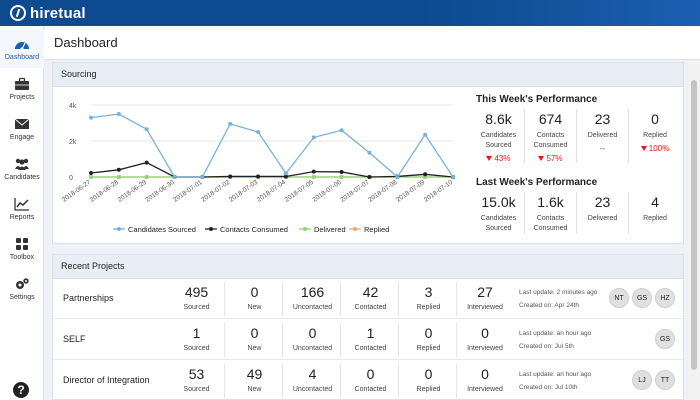 The width and height of the screenshot is (700, 400). I want to click on metric-sourced: 1 Sourced, so click(197, 340).